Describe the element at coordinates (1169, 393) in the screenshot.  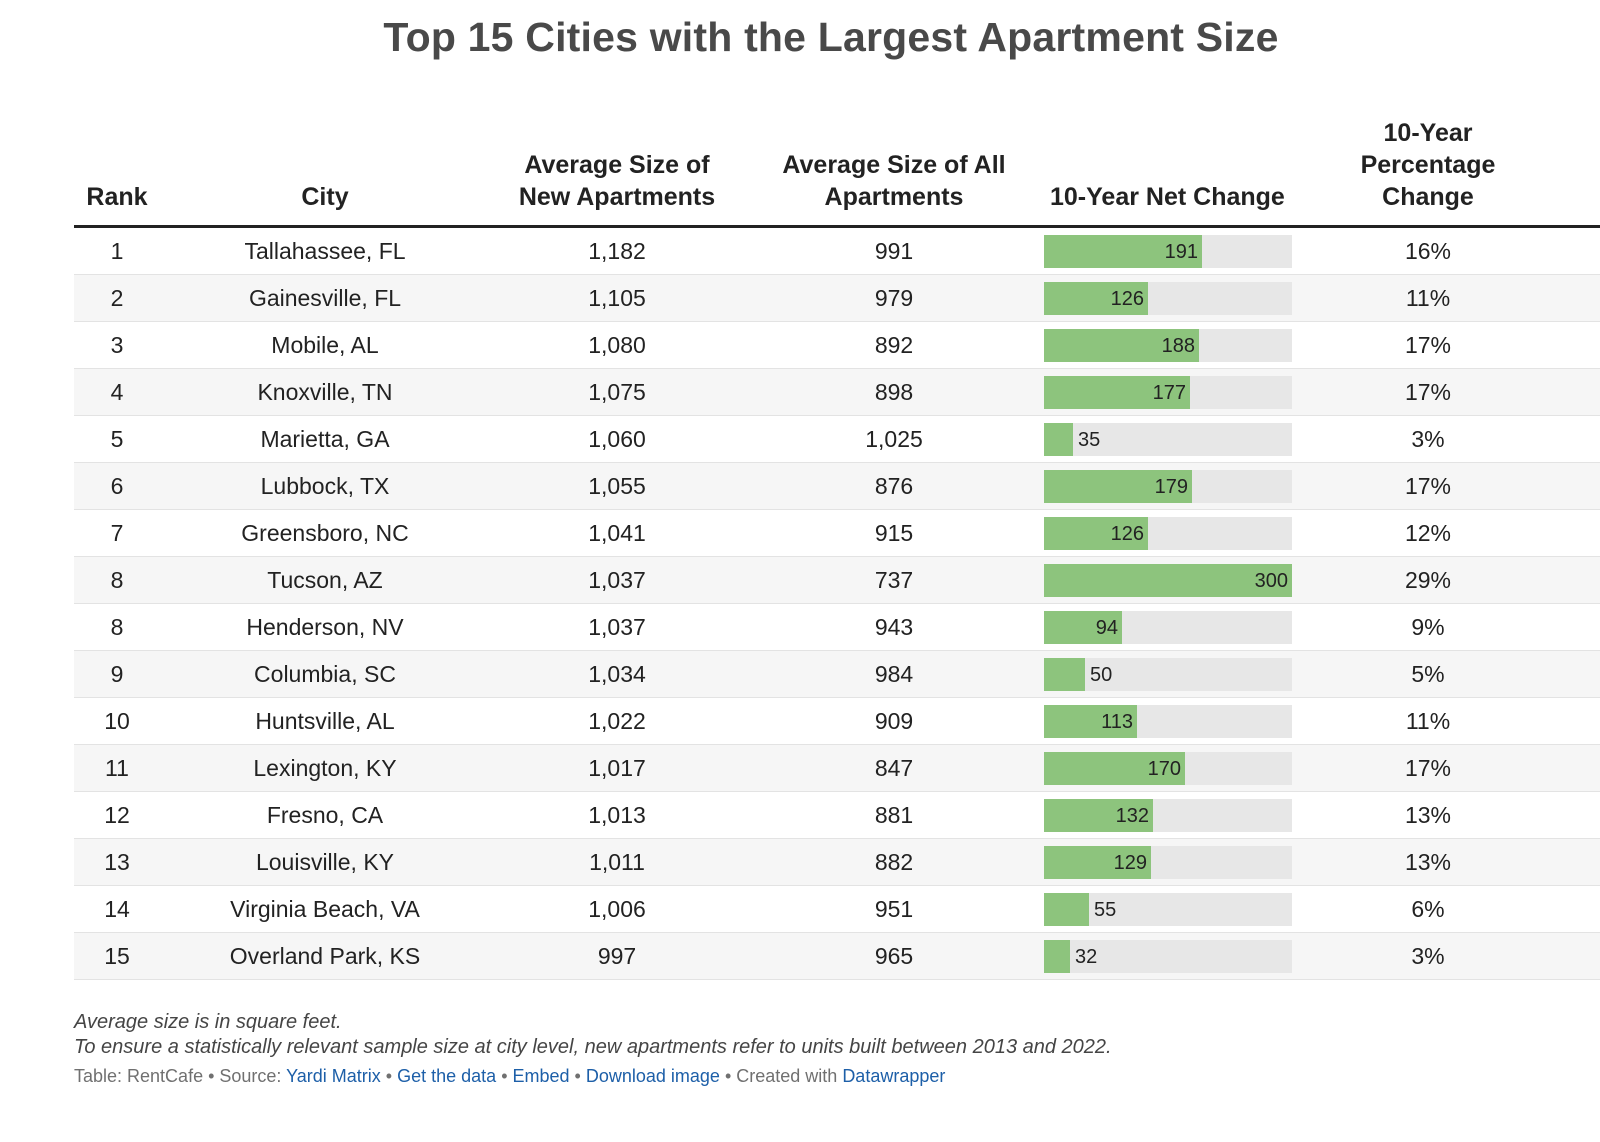
I see `net-change-label: 177` at that location.